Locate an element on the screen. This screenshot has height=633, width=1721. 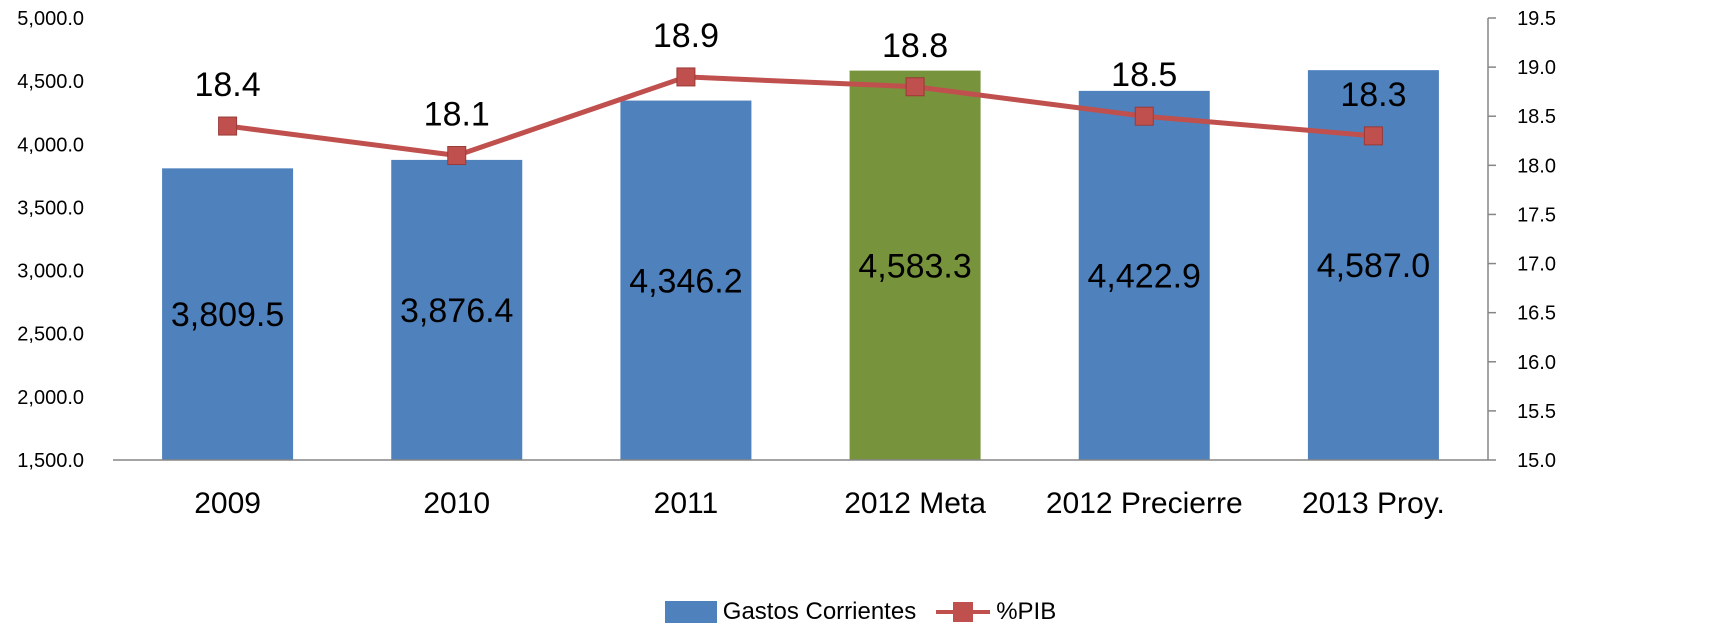
x-category-label: 2009 is located at coordinates (227, 503).